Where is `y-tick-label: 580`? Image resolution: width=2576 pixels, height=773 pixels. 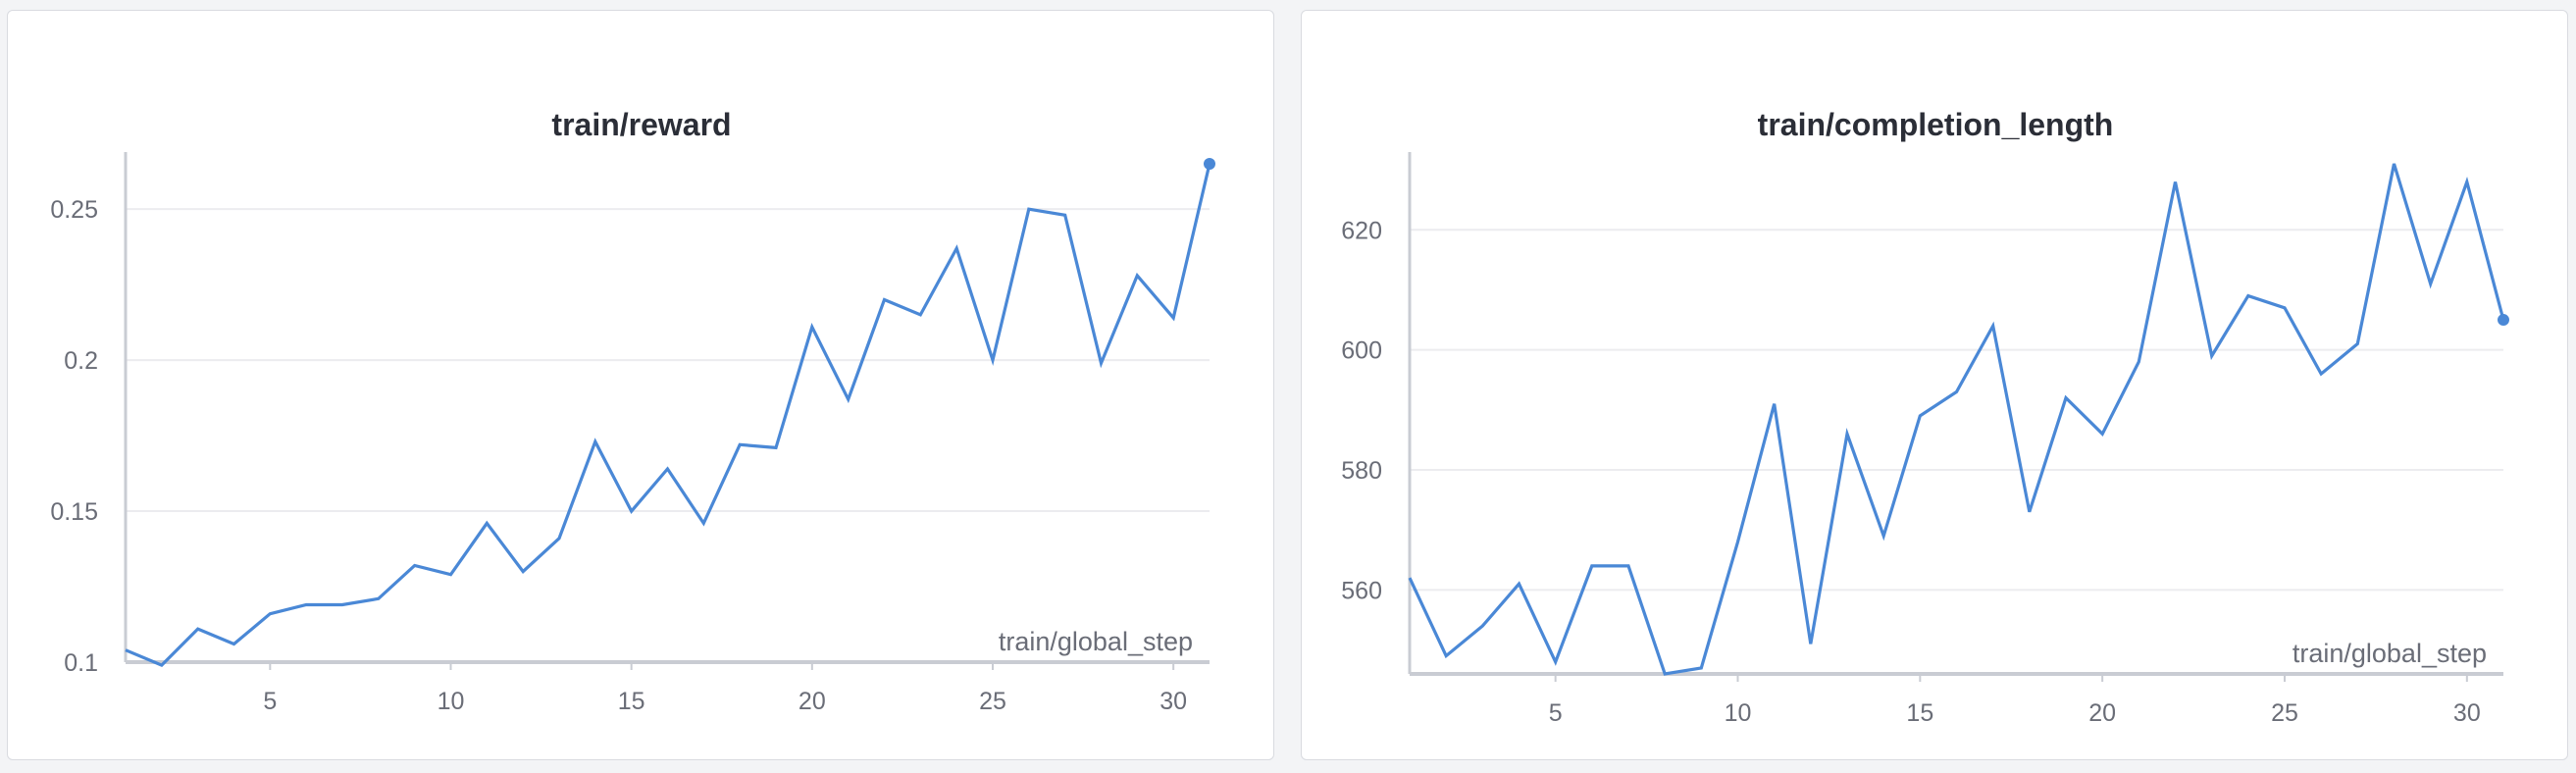
y-tick-label: 580 is located at coordinates (1361, 471).